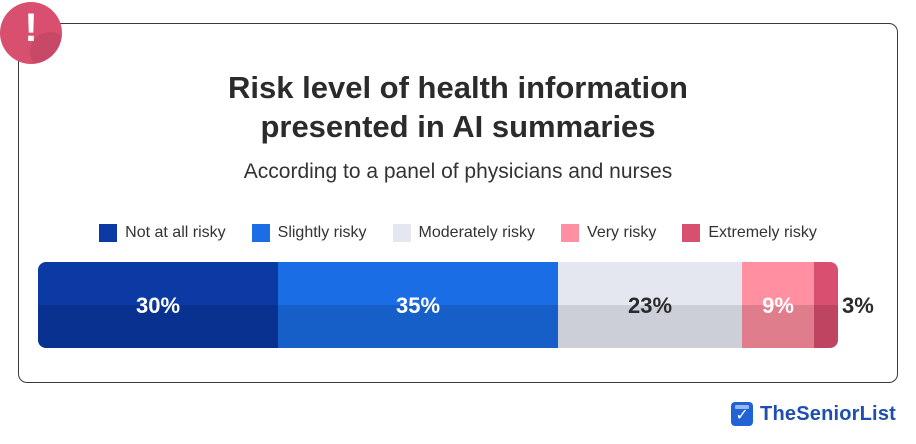 This screenshot has width=916, height=444. Describe the element at coordinates (31, 33) in the screenshot. I see `alert-badge: !` at that location.